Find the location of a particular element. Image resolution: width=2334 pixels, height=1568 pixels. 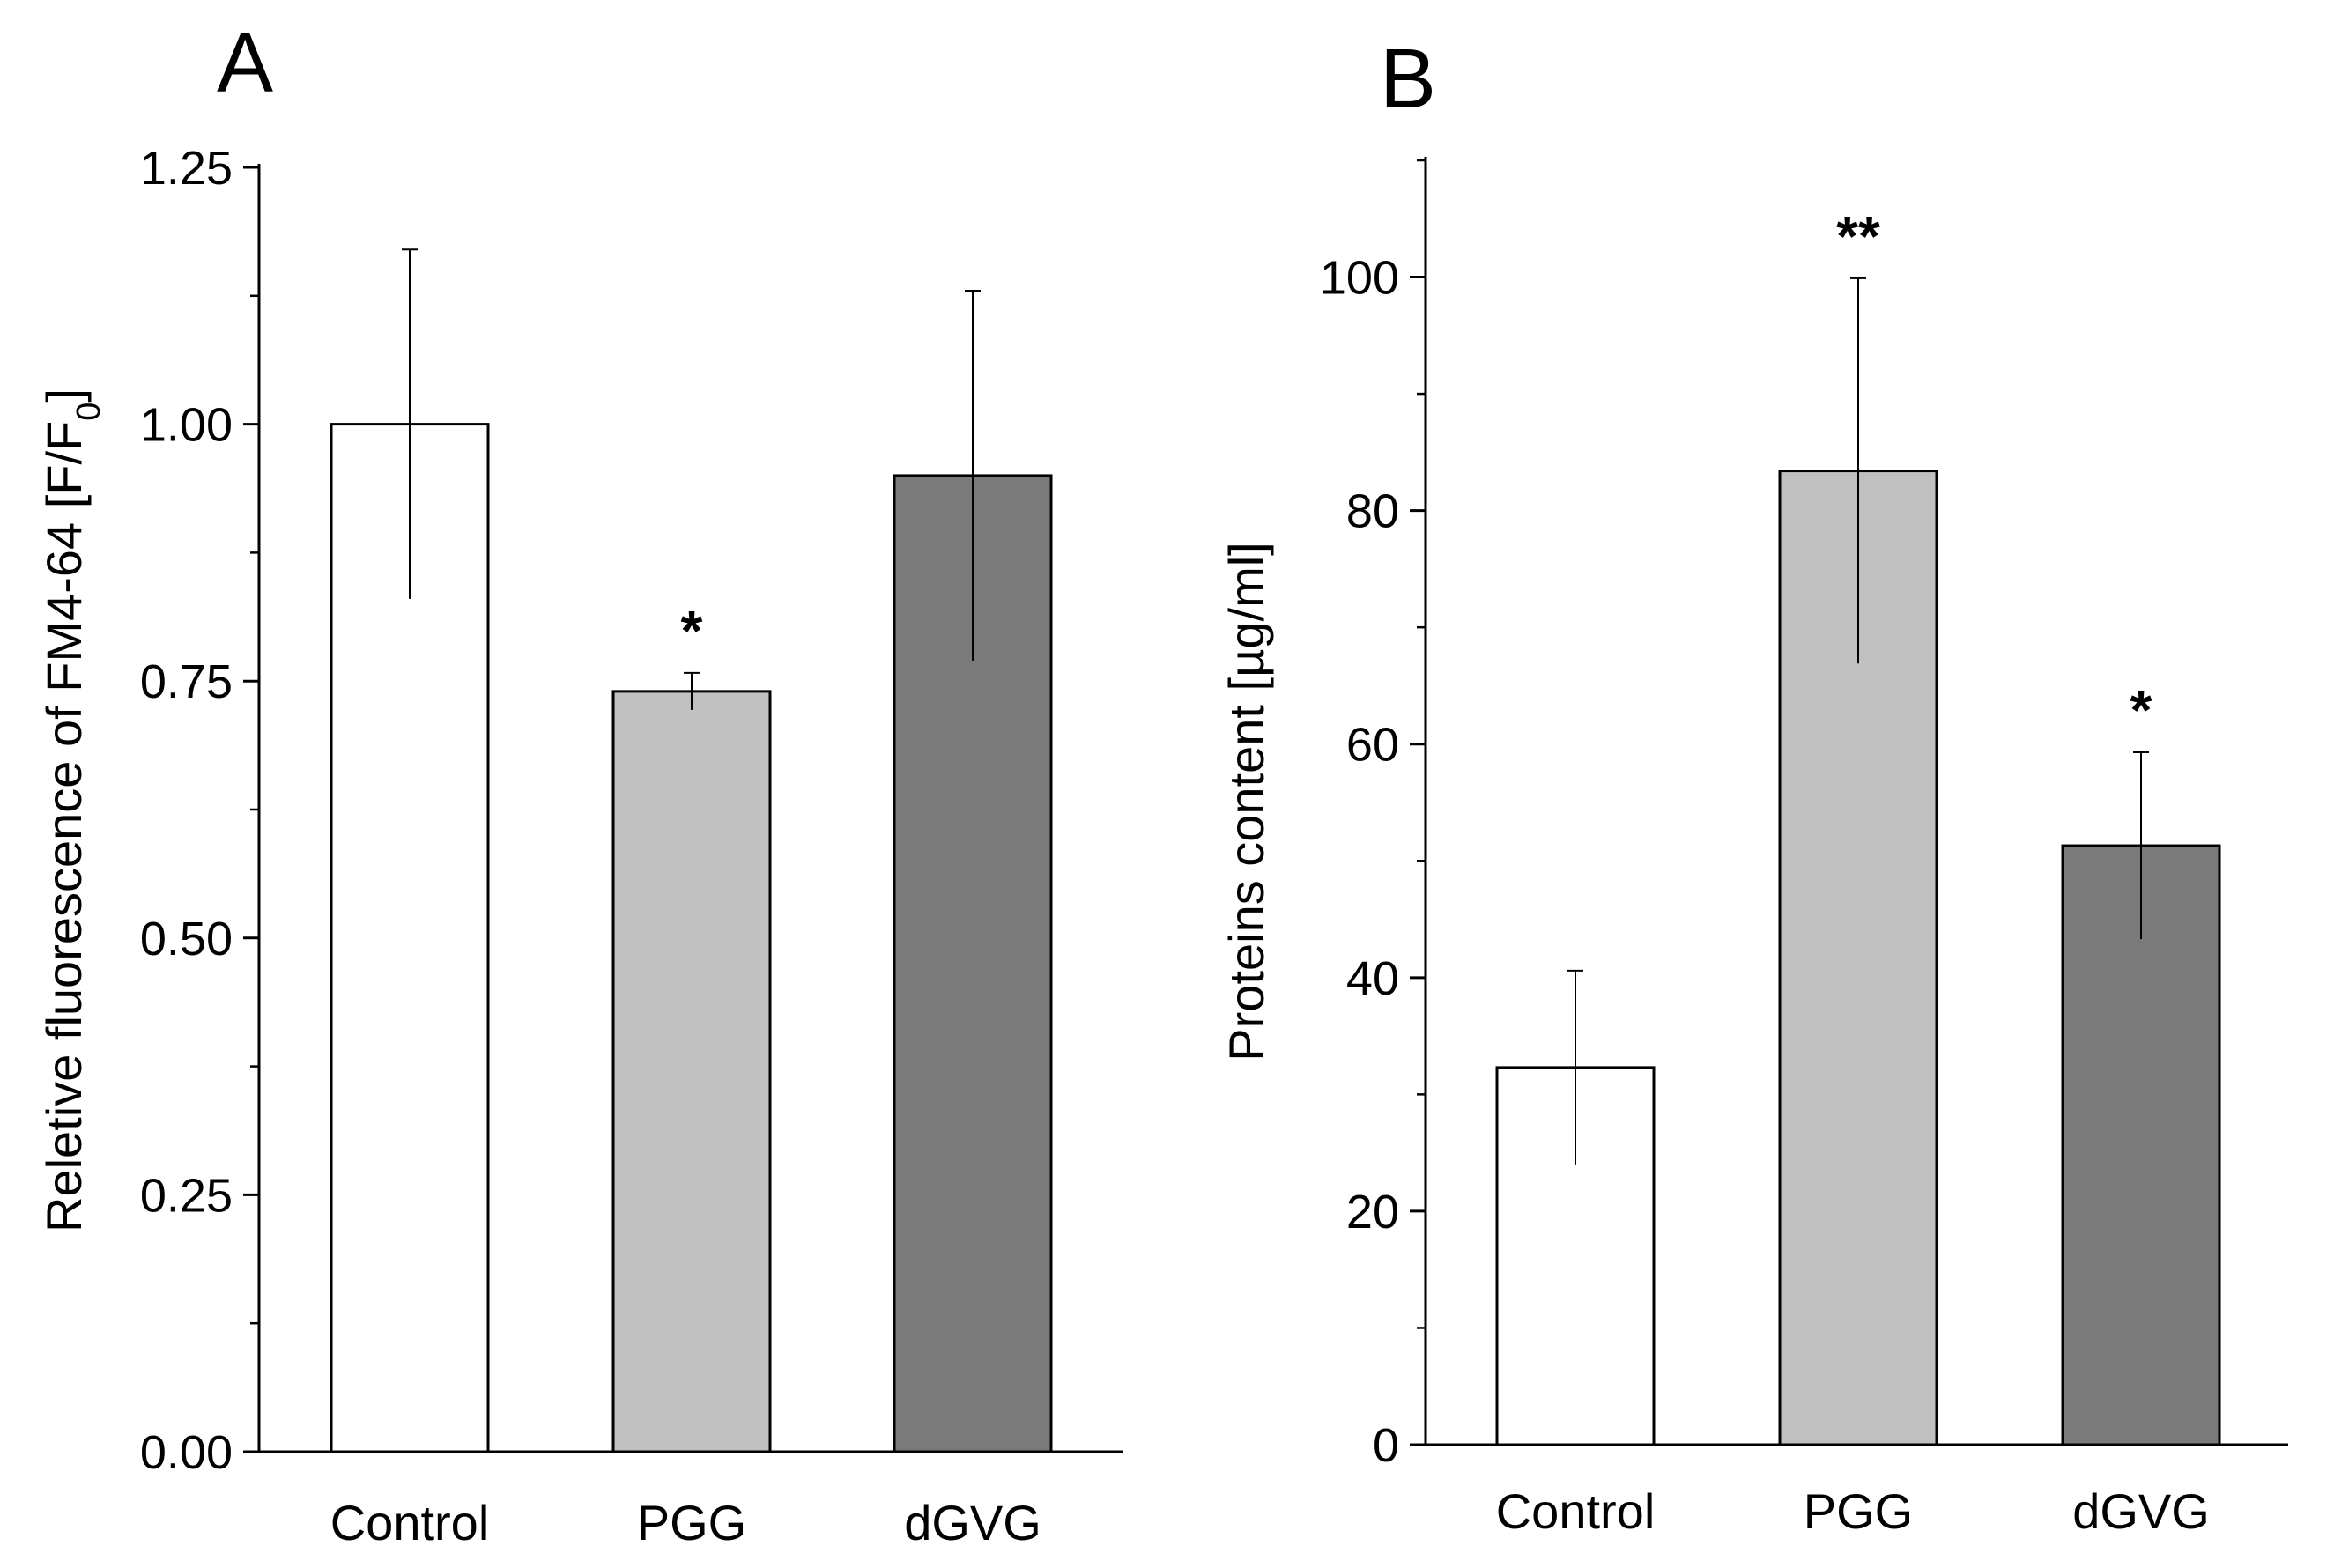

y-tick-label: 1.00 is located at coordinates (186, 425).